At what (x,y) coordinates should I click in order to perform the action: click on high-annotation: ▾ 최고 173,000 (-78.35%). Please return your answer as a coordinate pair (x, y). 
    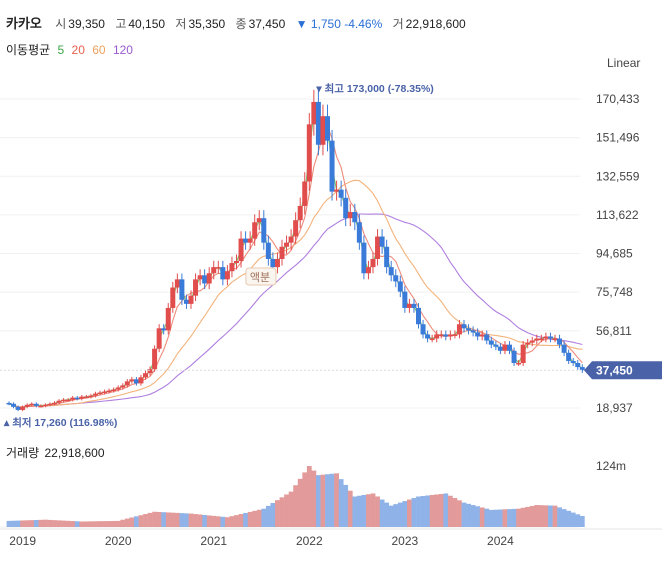
    Looking at the image, I should click on (374, 88).